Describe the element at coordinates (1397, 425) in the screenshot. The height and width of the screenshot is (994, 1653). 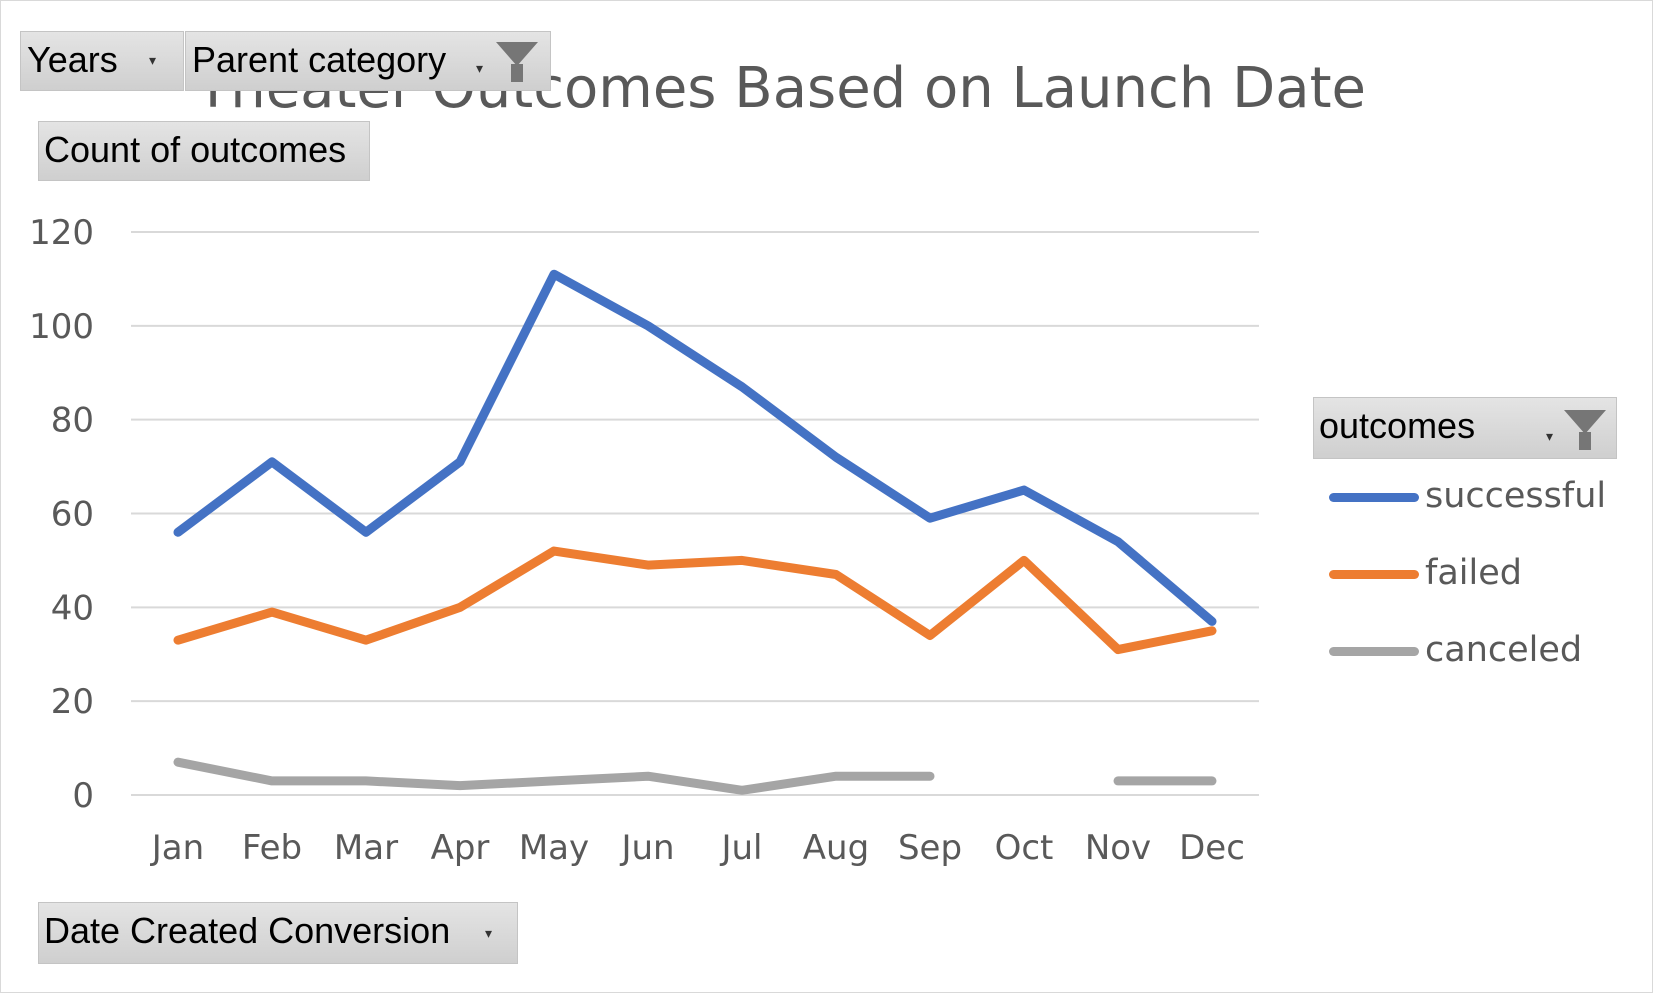
I see `outcomes-filter-label: outcomes` at that location.